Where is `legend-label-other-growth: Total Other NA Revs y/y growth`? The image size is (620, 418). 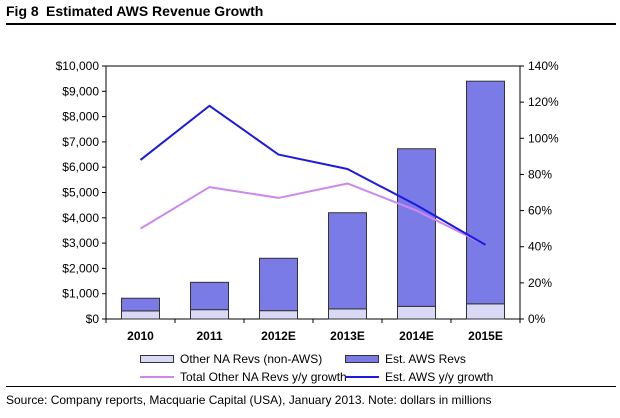
legend-label-other-growth: Total Other NA Revs y/y growth is located at coordinates (263, 377).